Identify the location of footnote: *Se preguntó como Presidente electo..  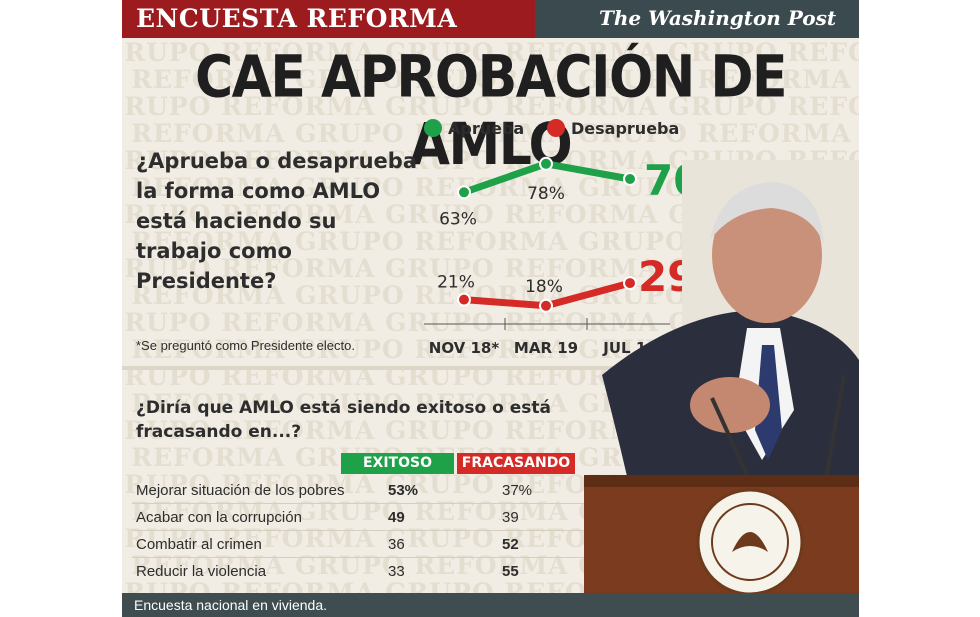
(245, 345).